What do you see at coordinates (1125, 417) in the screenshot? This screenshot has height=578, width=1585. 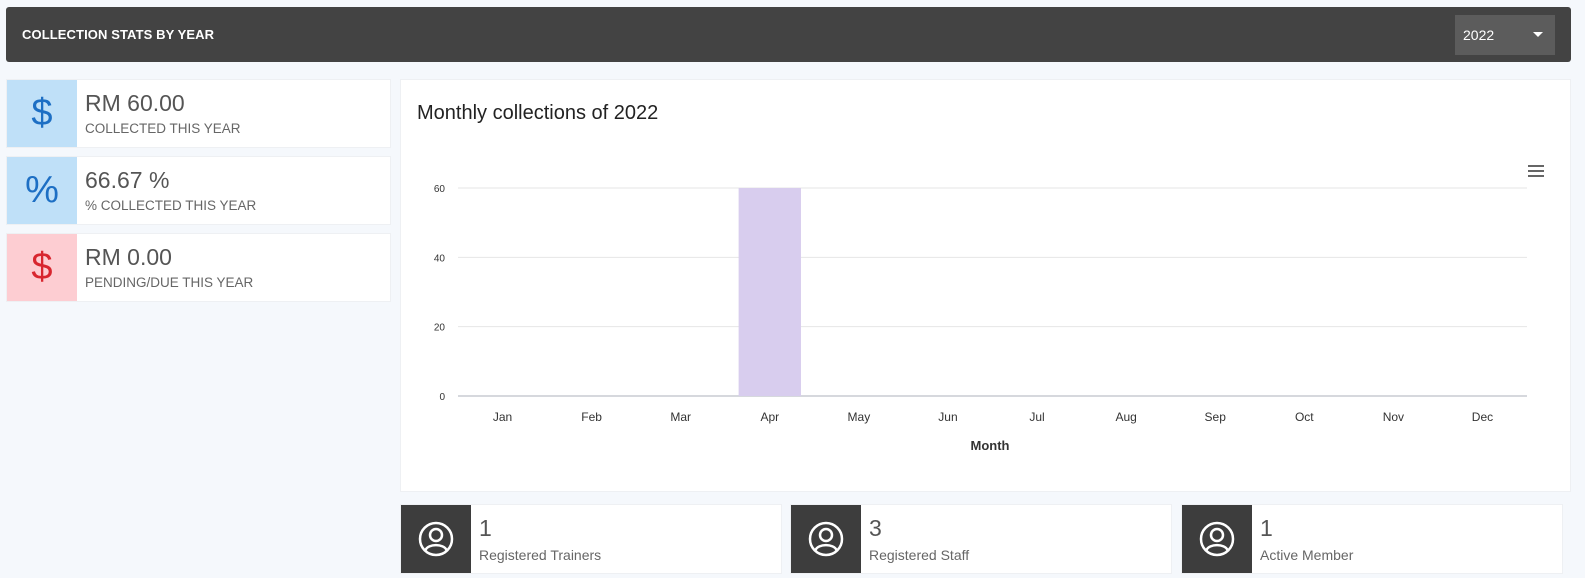 I see `x-tick-label: Aug` at bounding box center [1125, 417].